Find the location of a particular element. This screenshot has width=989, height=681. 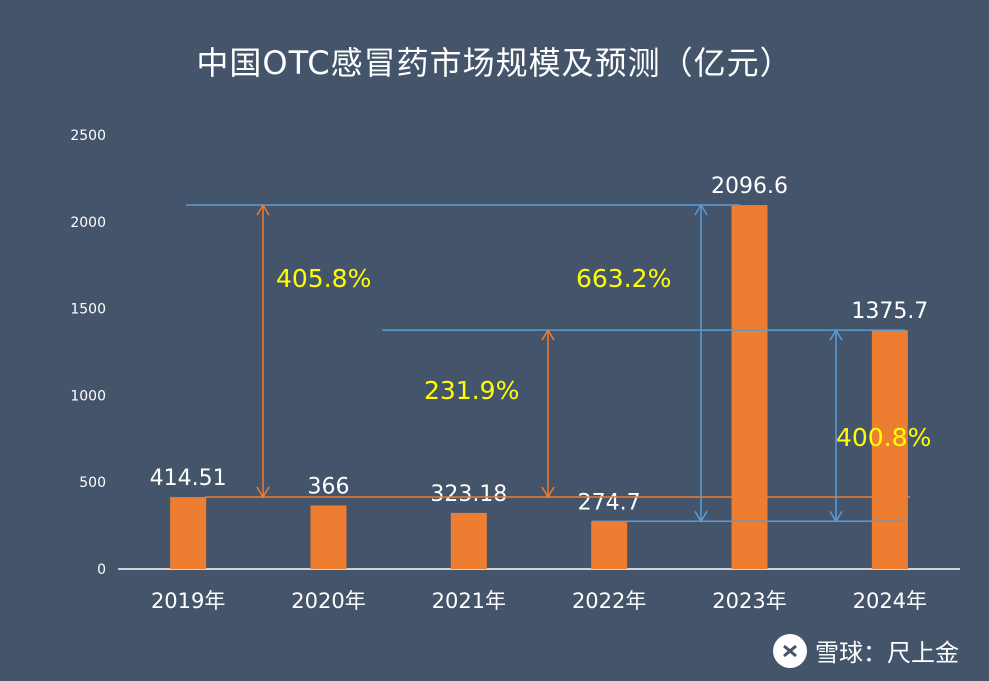

x-tick-label: 2022年 is located at coordinates (609, 601).